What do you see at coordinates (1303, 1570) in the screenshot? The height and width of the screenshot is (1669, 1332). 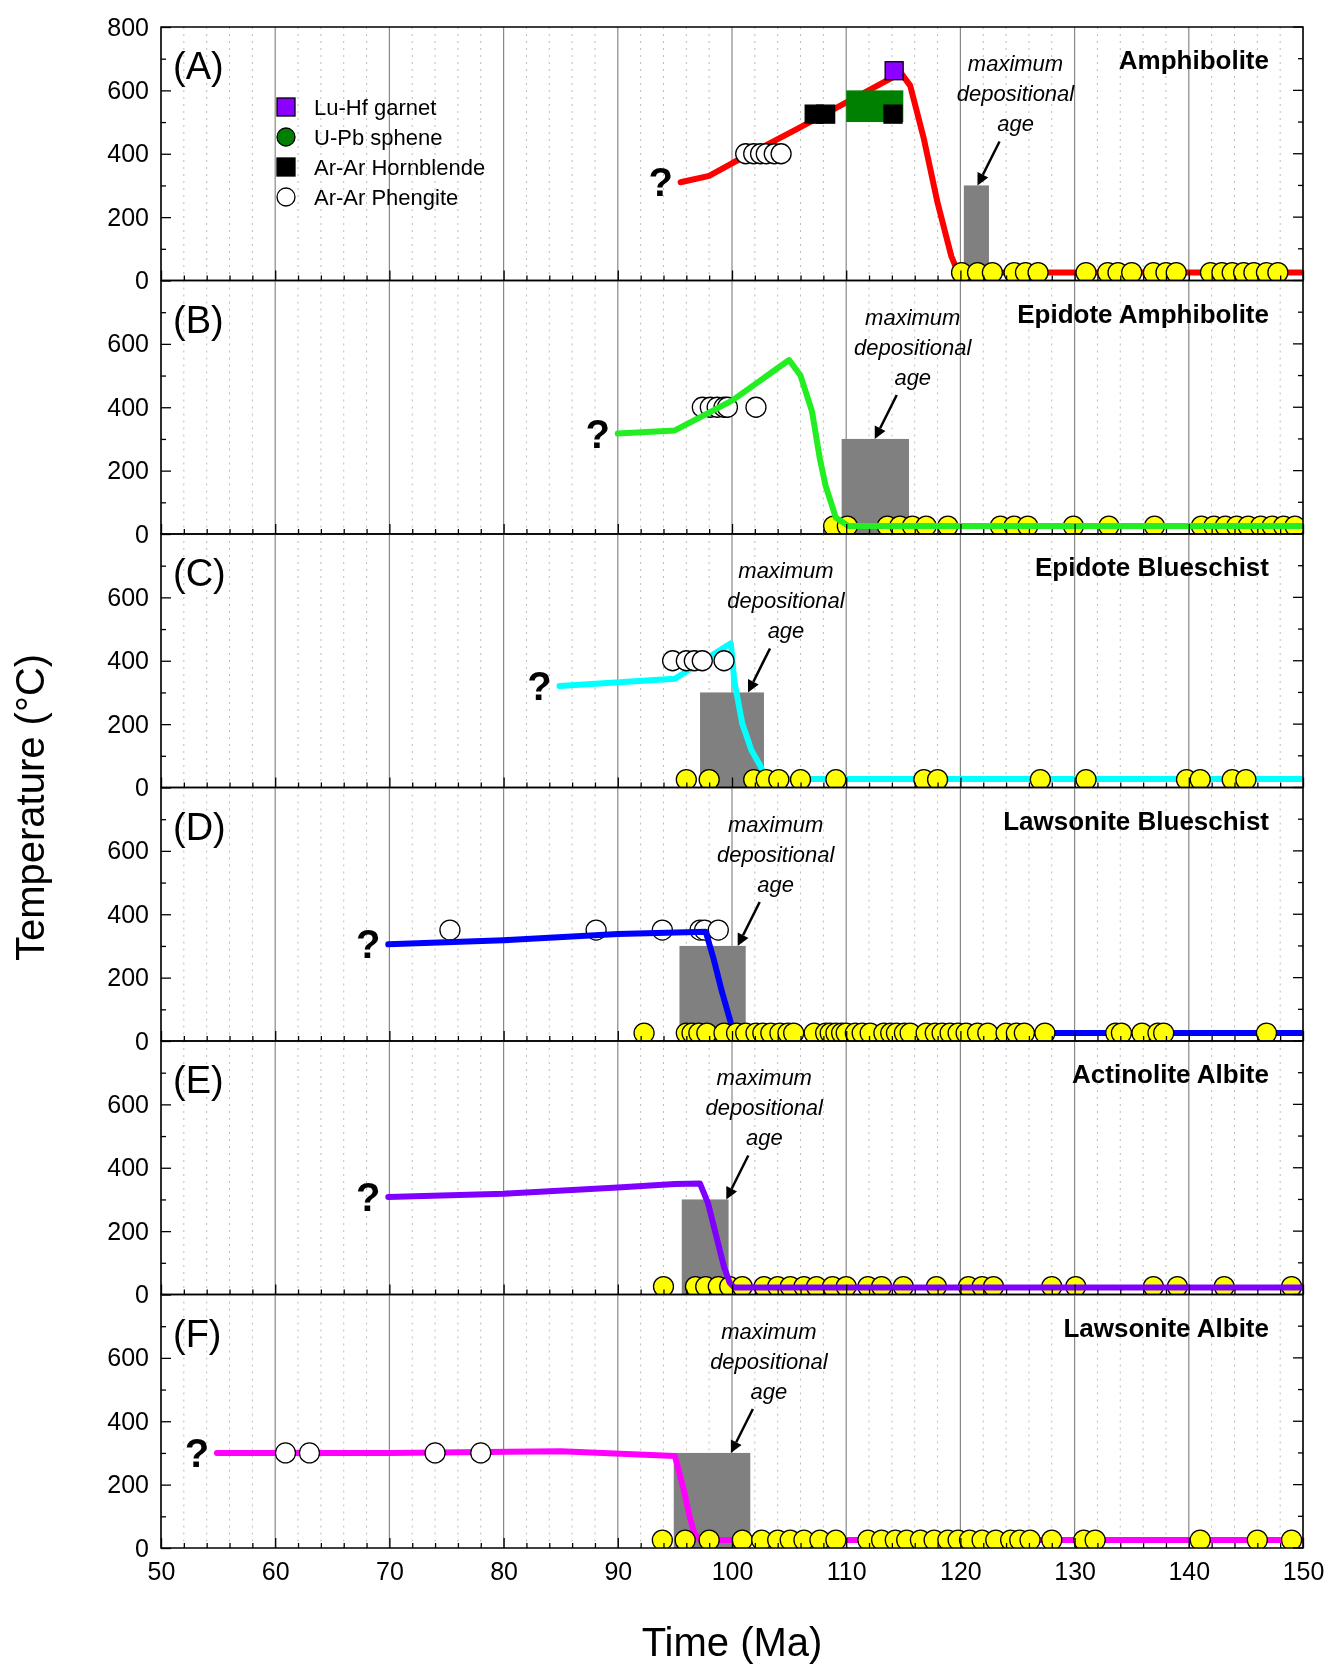 I see `x-tick-label: 150` at bounding box center [1303, 1570].